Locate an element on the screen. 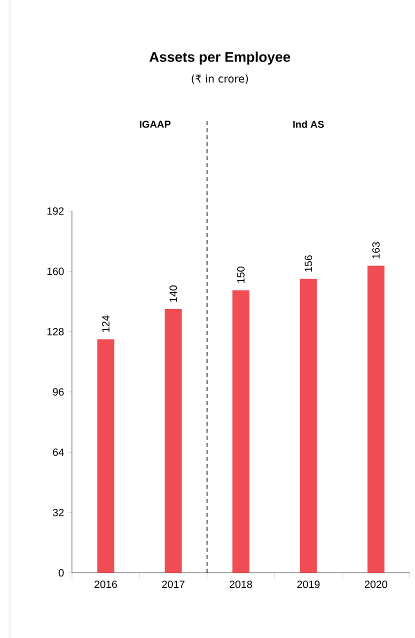  y-tick-label: 128 is located at coordinates (56, 332).